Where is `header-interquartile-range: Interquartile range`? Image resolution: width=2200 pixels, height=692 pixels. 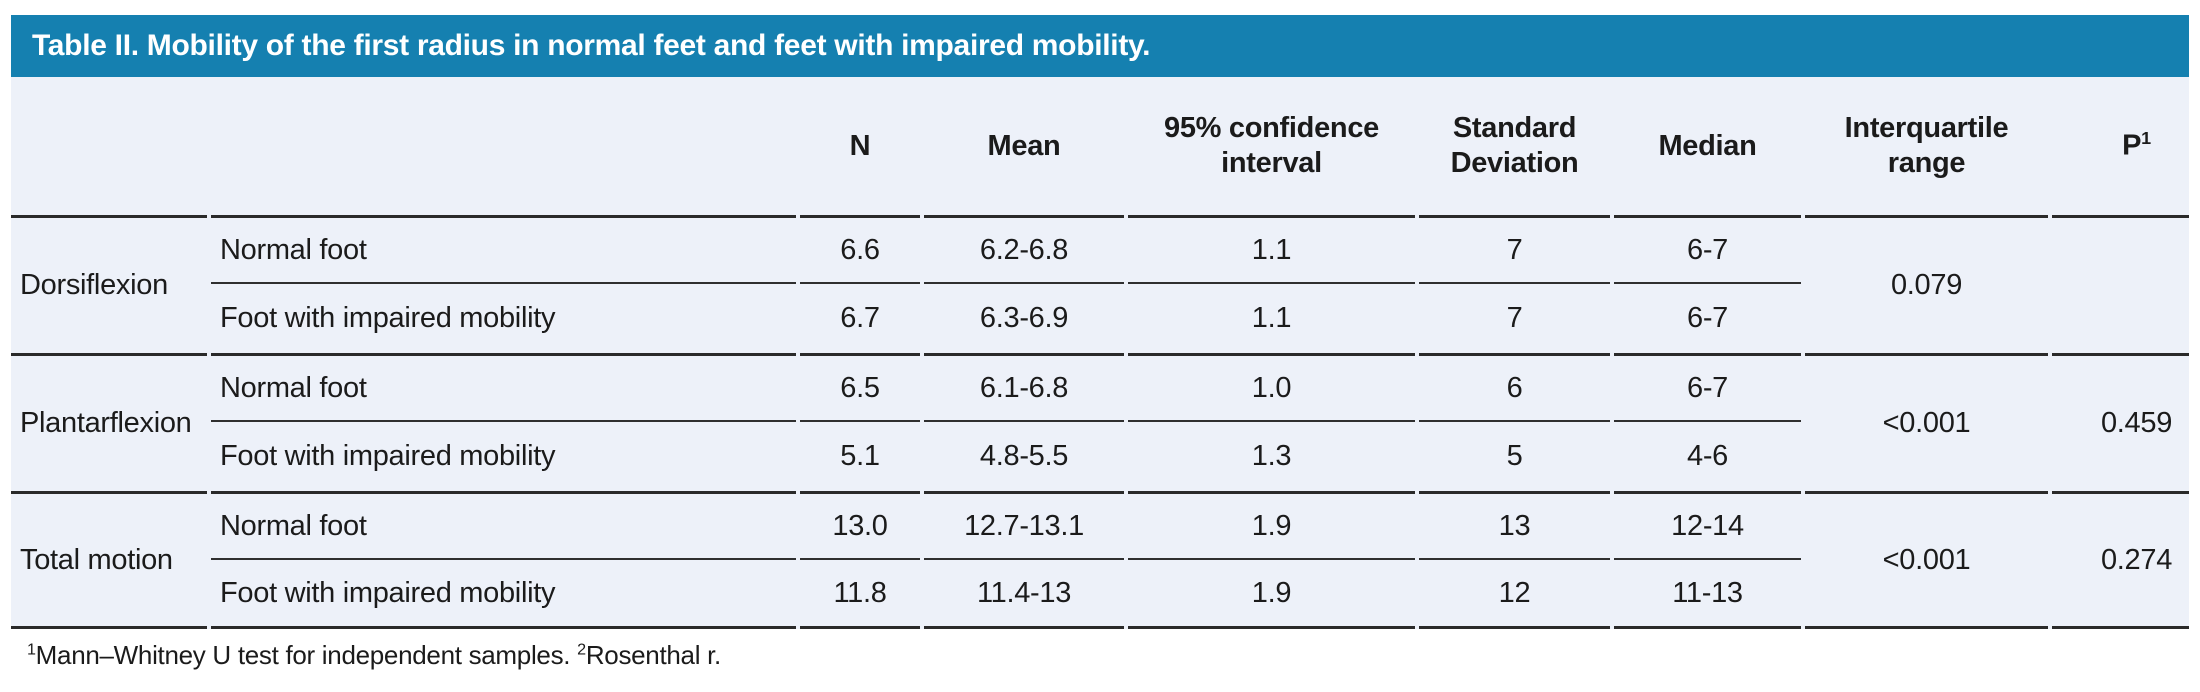
header-interquartile-range: Interquartile range is located at coordinates (1926, 145).